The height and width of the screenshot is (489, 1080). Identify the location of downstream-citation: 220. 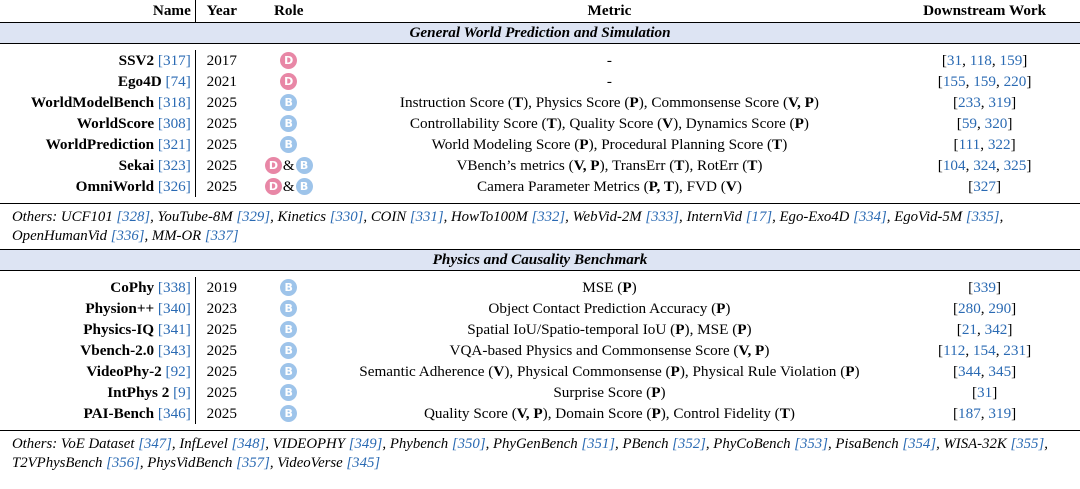
(1015, 81).